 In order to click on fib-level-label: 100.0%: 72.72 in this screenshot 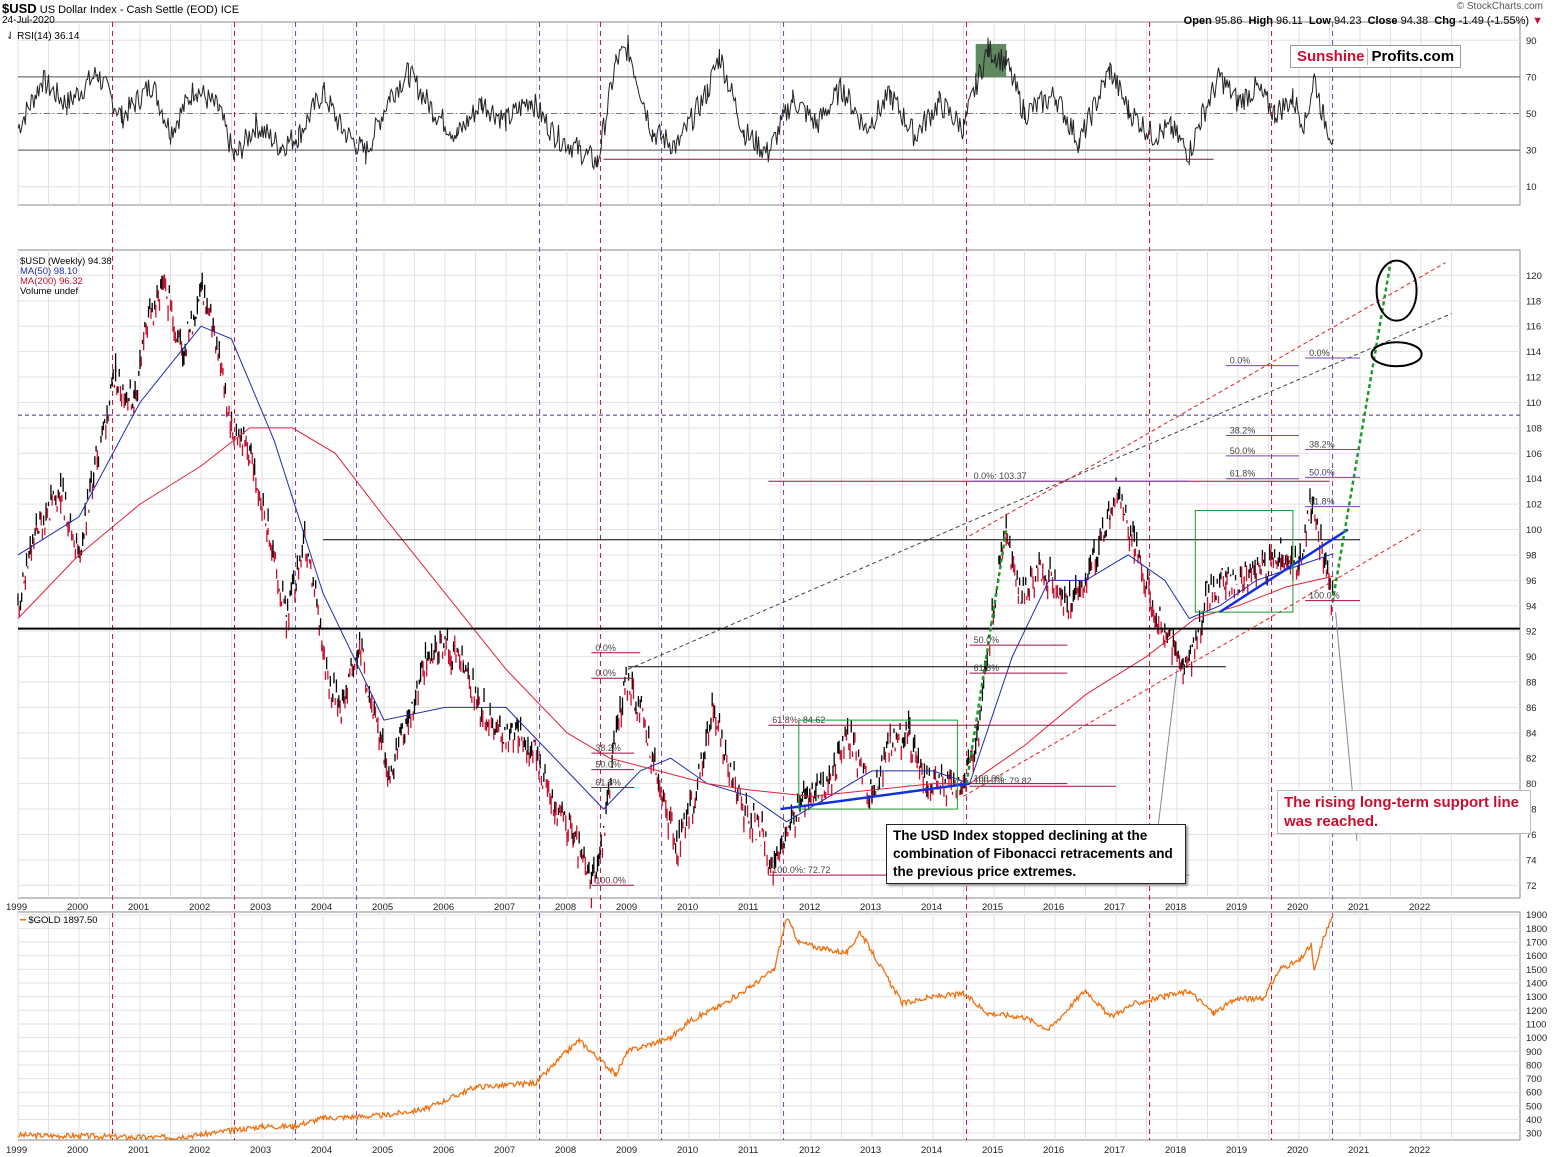, I will do `click(801, 870)`.